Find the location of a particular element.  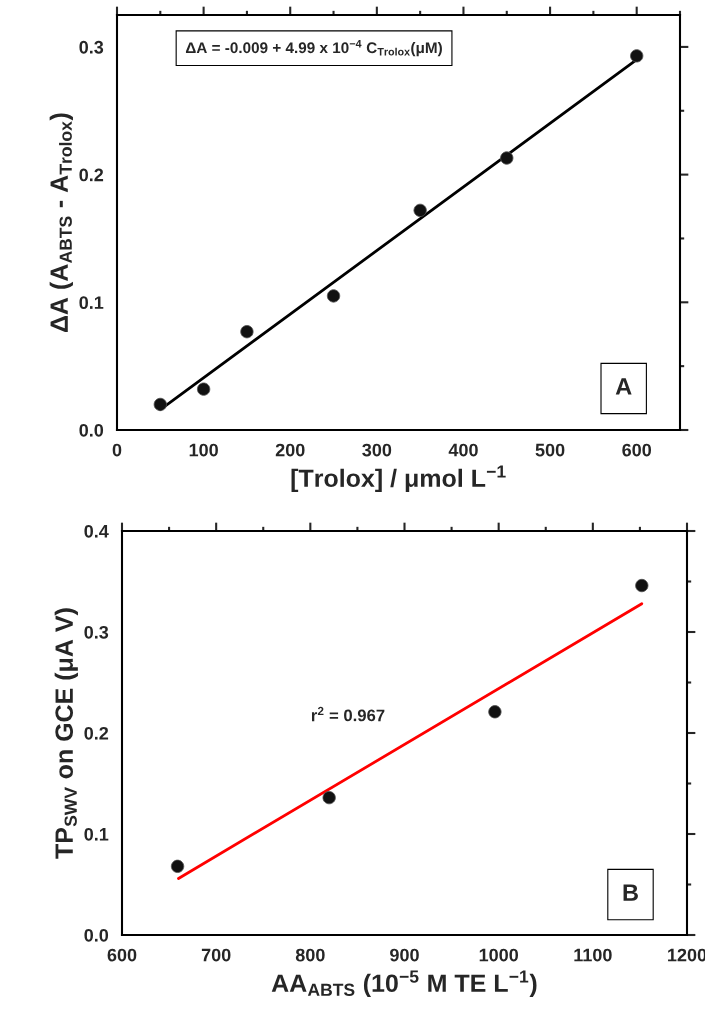

x-tick-label: 300 is located at coordinates (377, 450).